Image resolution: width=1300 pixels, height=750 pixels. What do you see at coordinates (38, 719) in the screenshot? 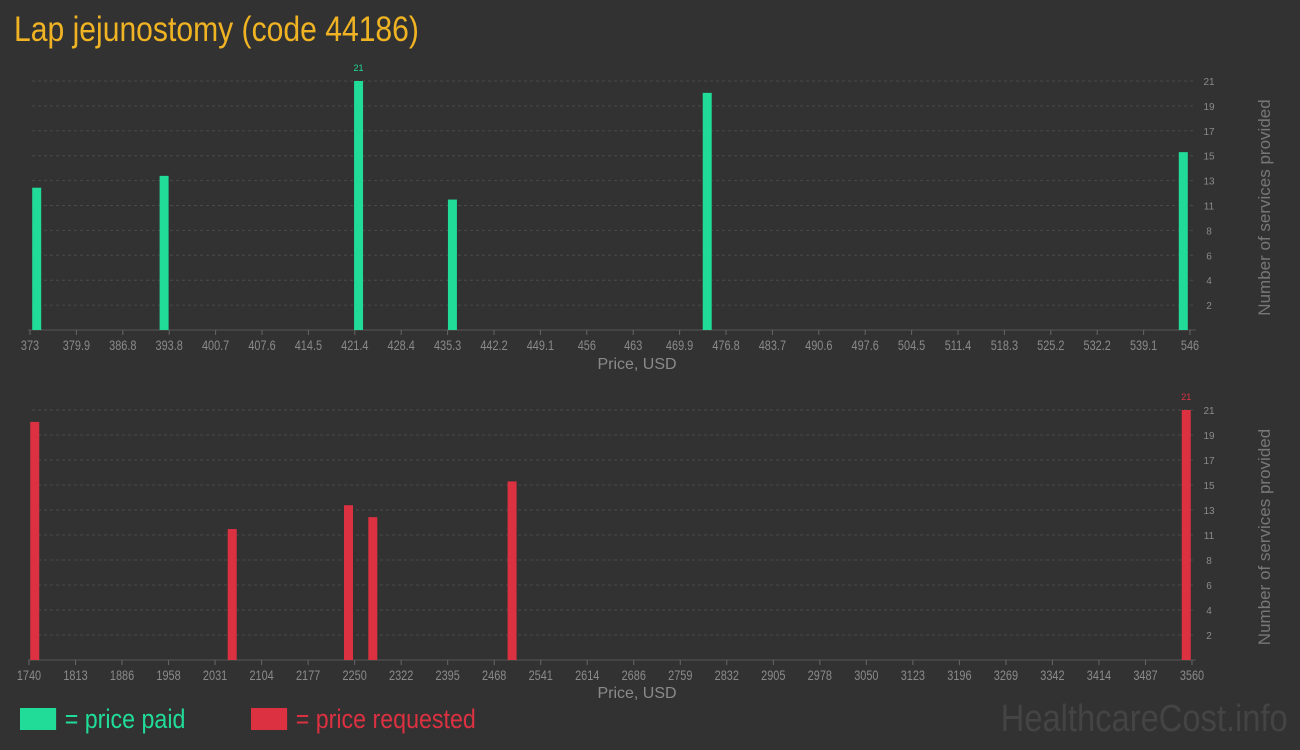
I see `legend-swatch-paid` at bounding box center [38, 719].